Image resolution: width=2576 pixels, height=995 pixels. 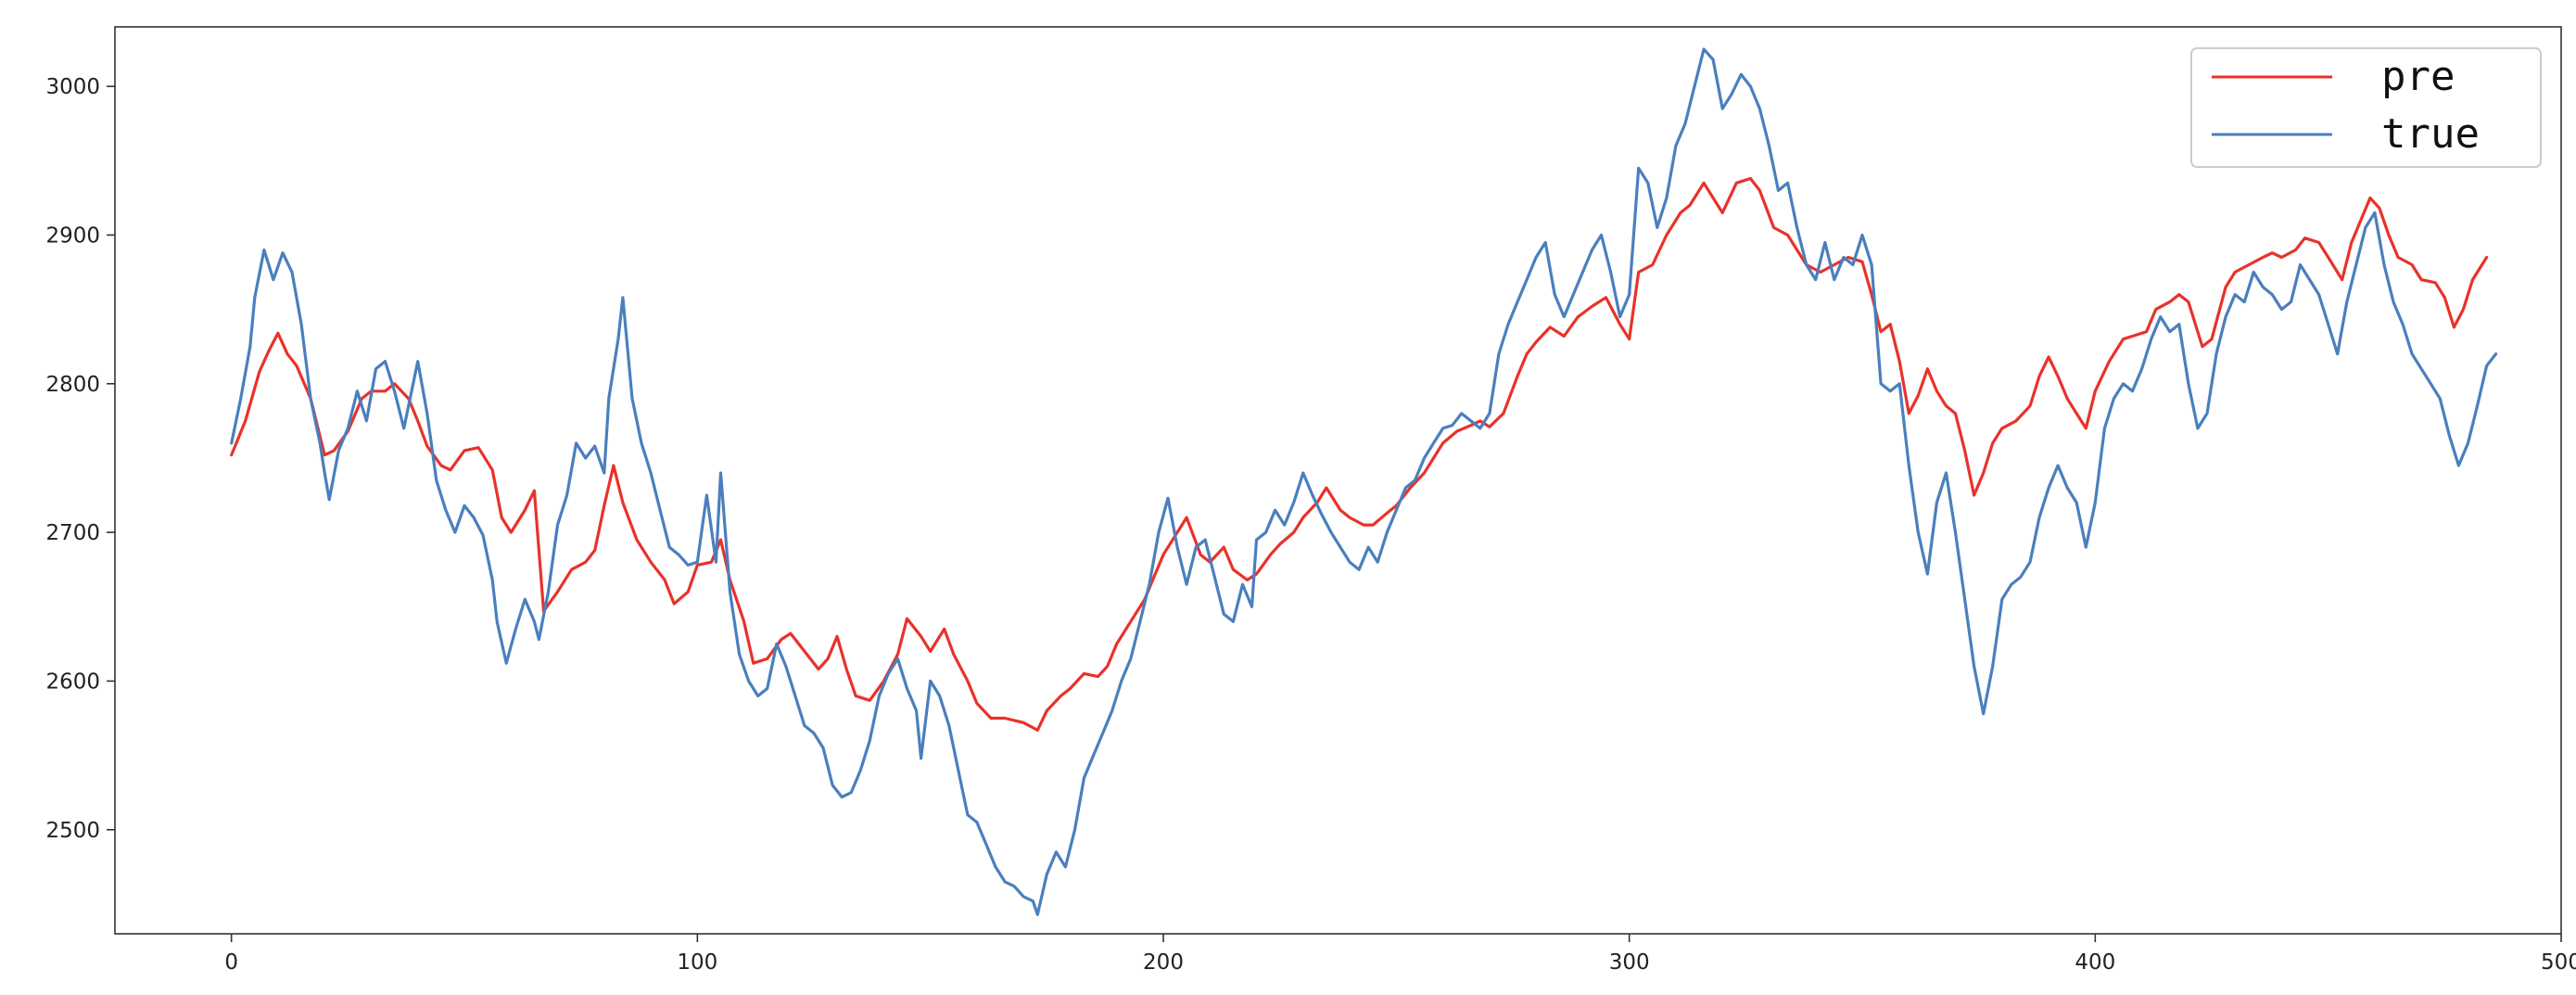 I want to click on legend: pre true, so click(x=2366, y=107).